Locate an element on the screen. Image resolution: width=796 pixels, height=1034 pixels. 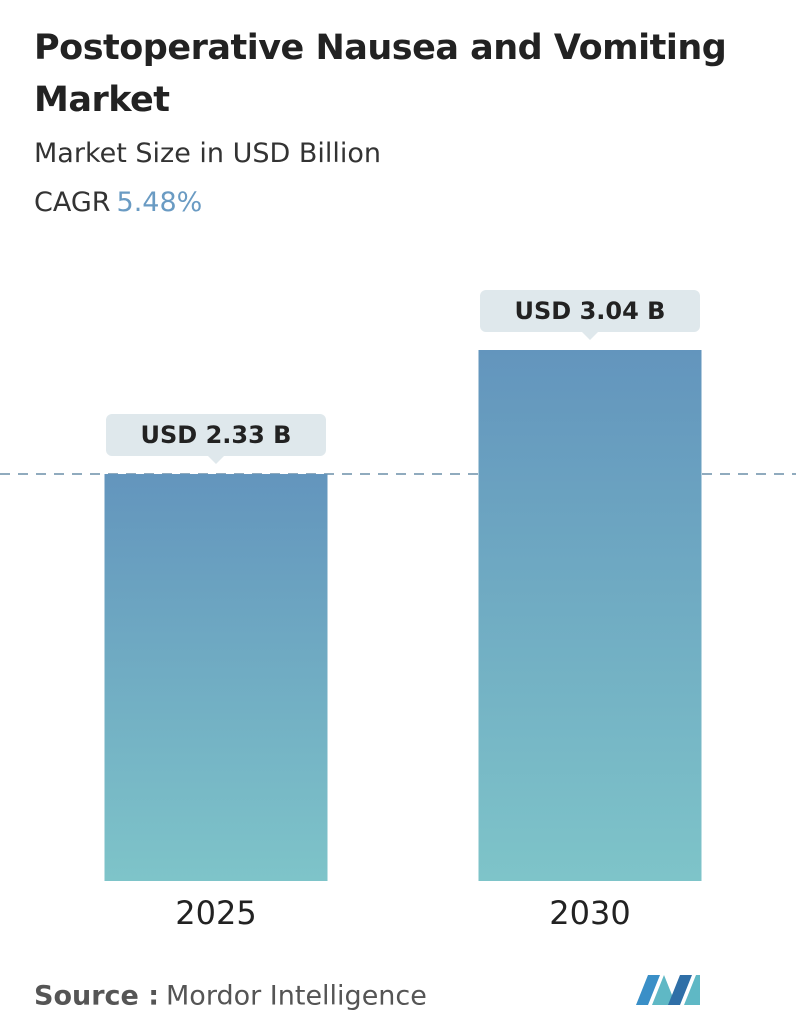
x-tick-label: 2025 is located at coordinates (215, 913).